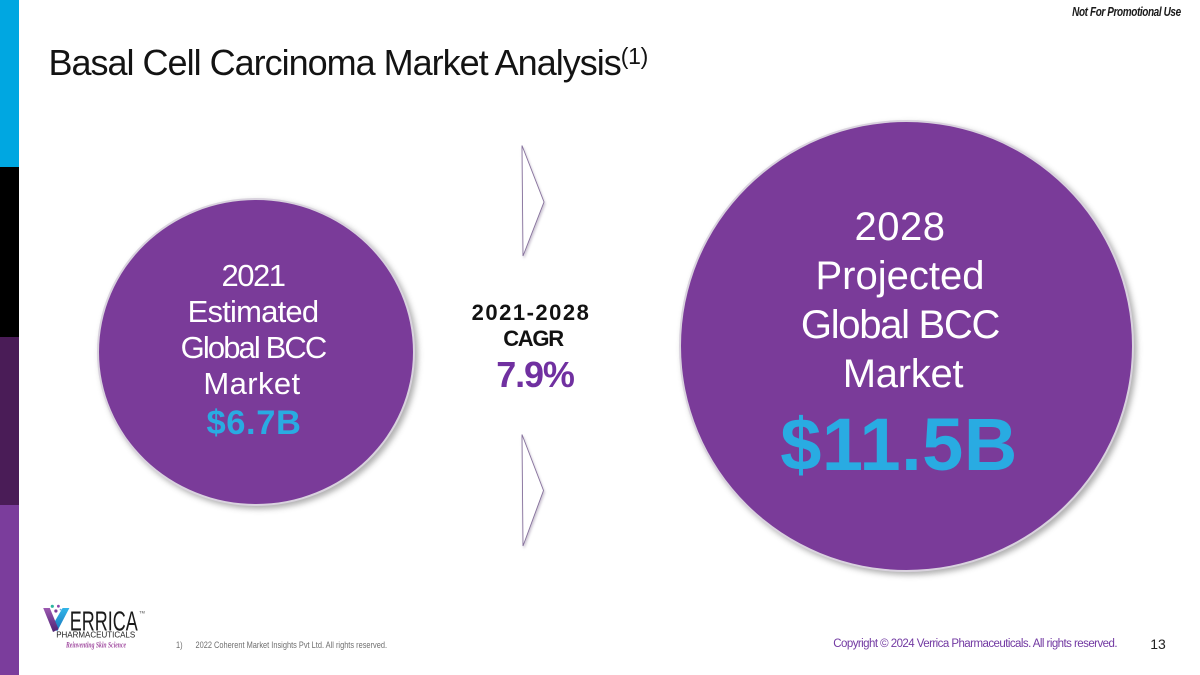 The image size is (1200, 675). I want to click on svg-text: PHARMACEUTICALS, so click(95, 634).